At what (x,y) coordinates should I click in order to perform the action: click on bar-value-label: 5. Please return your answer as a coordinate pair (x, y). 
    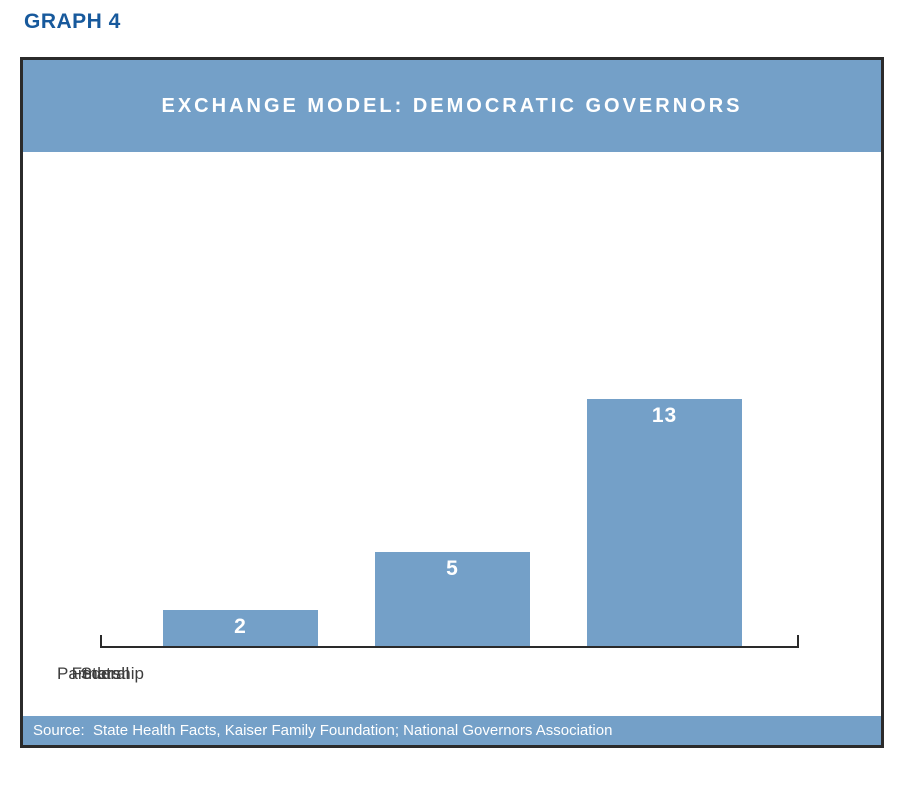
    Looking at the image, I should click on (452, 568).